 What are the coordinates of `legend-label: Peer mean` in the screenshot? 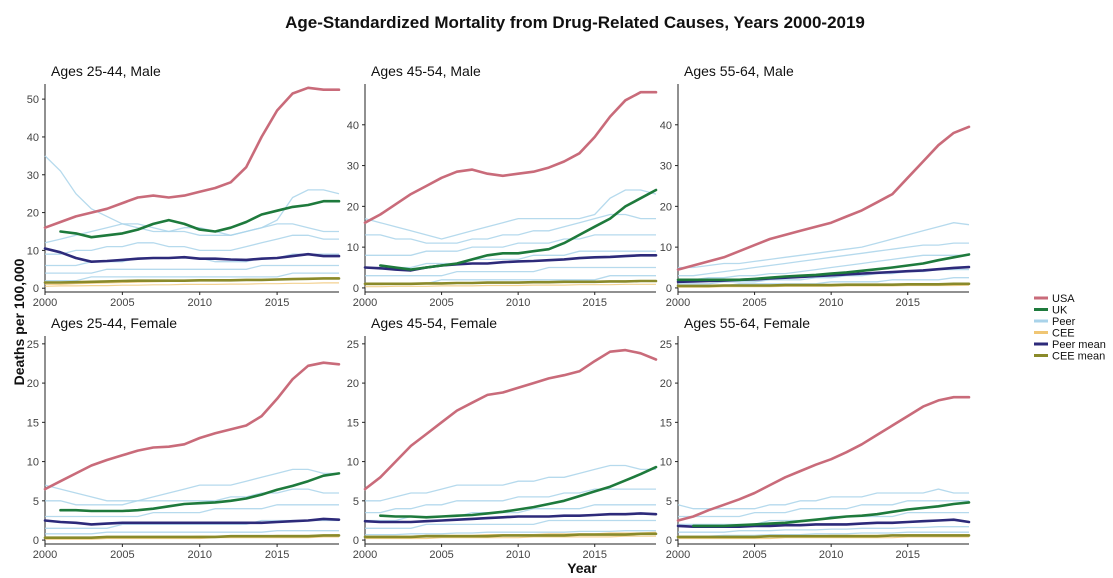 It's located at (1079, 345).